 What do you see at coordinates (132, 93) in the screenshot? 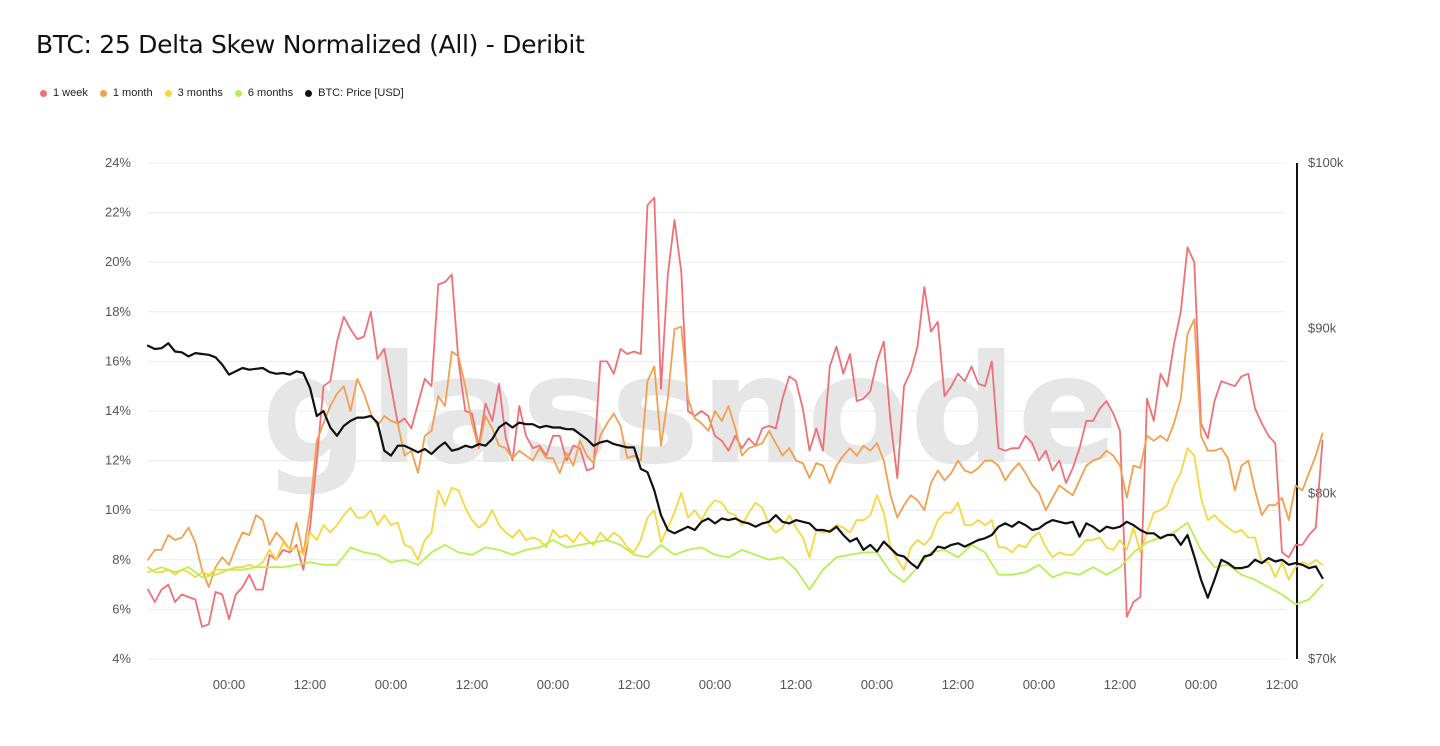
I see `legend-label: 1 month` at bounding box center [132, 93].